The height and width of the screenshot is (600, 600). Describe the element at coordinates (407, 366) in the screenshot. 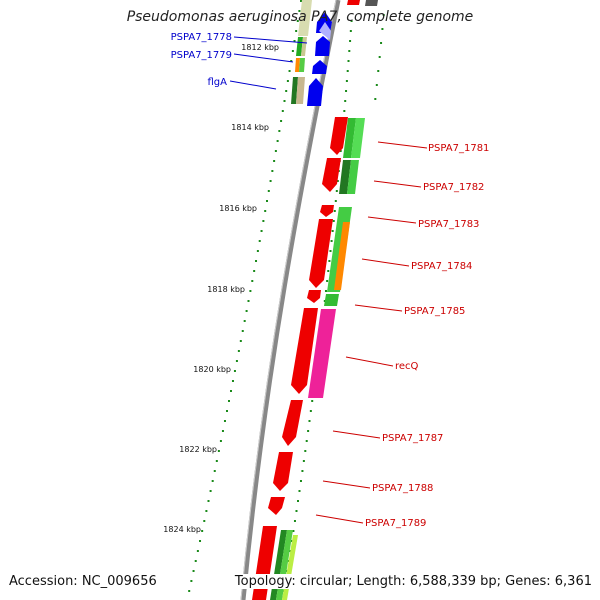

I see `gene-label-right: recQ` at that location.